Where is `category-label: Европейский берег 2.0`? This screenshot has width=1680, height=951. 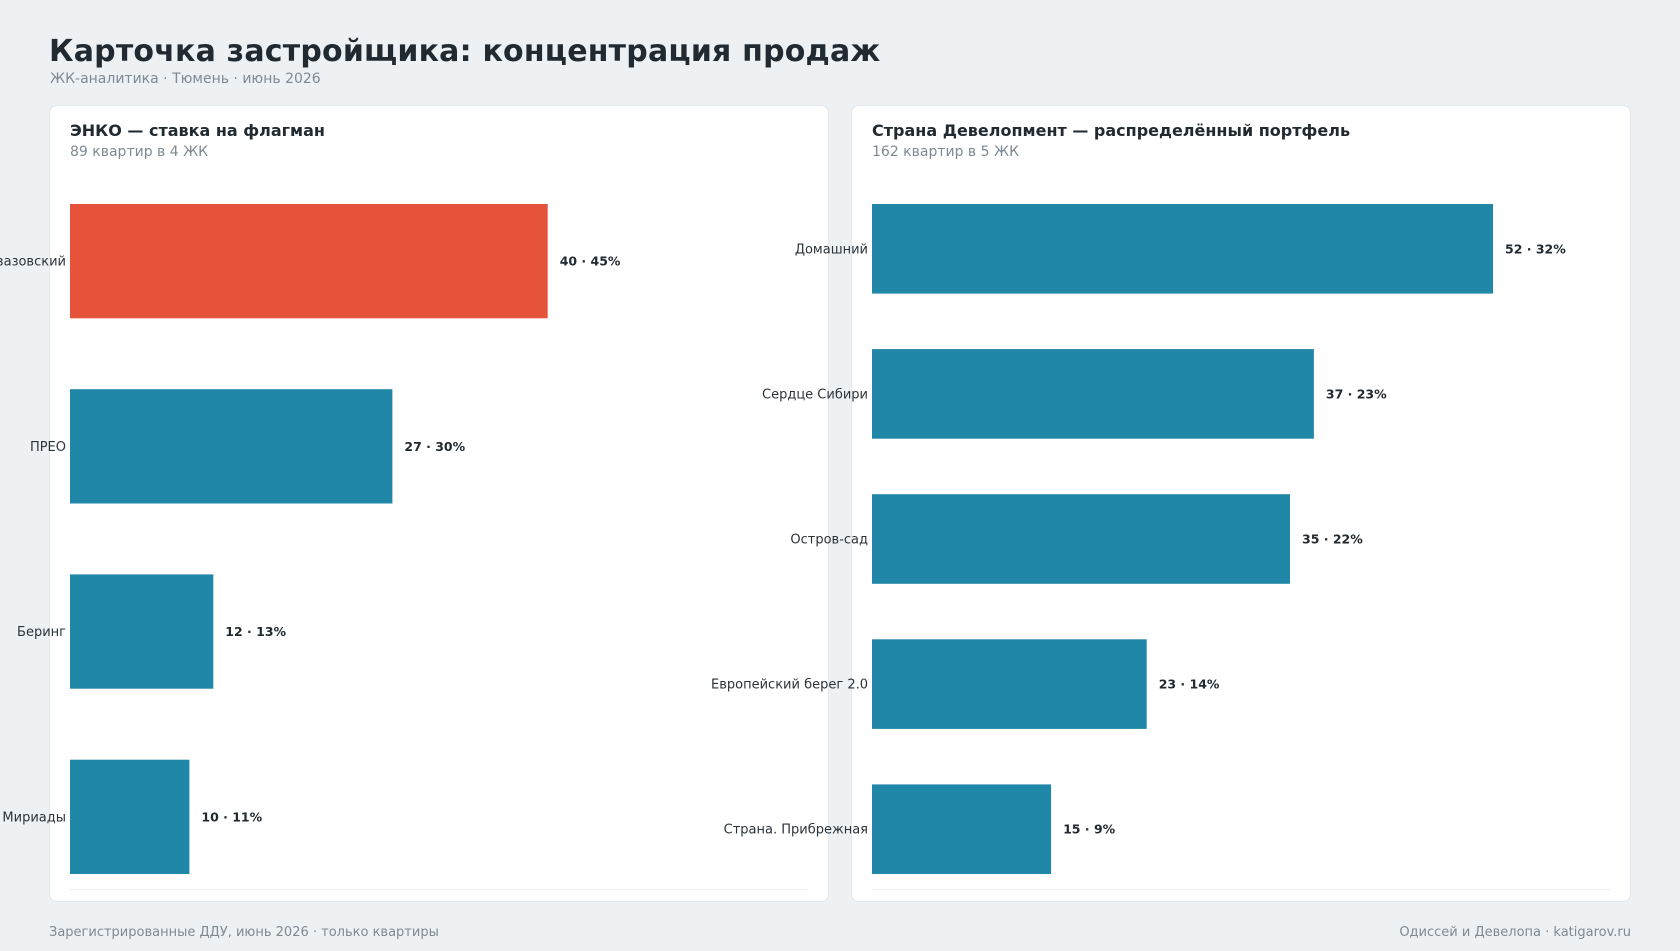 category-label: Европейский берег 2.0 is located at coordinates (789, 685).